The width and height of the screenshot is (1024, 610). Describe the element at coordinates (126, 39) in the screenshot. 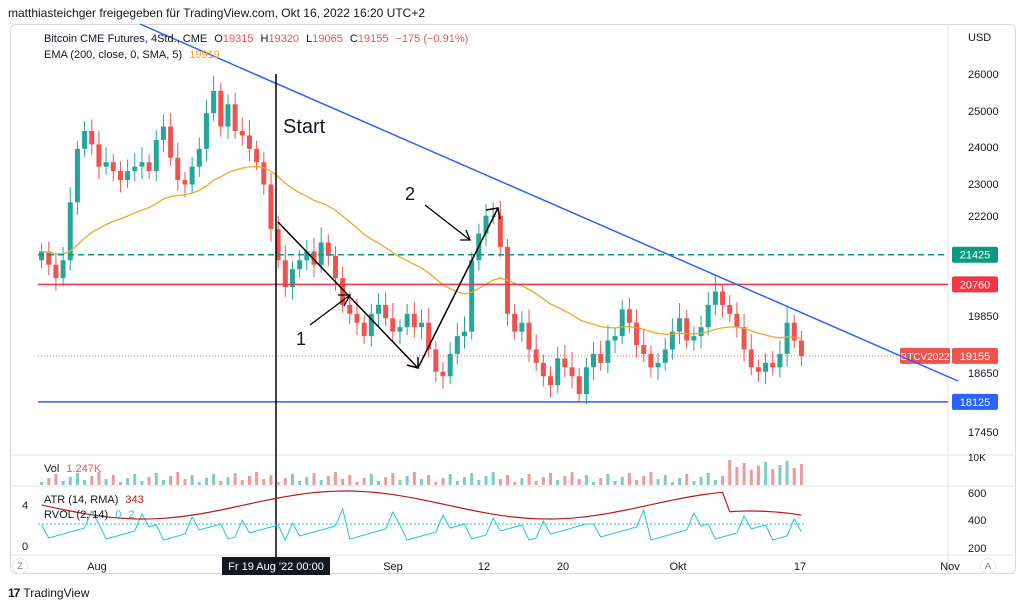

I see `symbol-title: Bitcoin CME Futures, 4Std., CME` at that location.